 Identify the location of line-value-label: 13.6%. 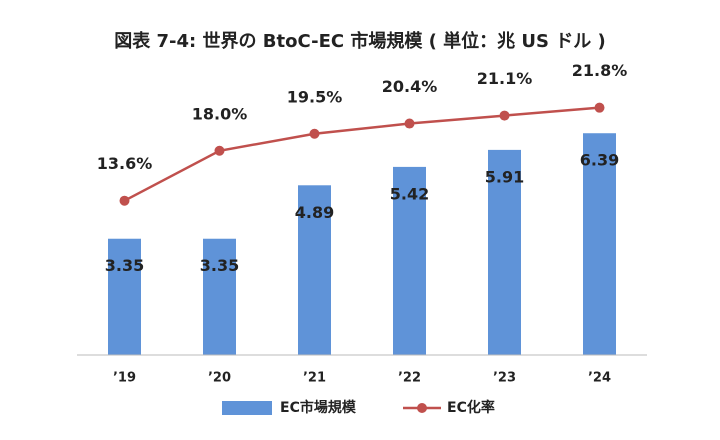
(125, 163).